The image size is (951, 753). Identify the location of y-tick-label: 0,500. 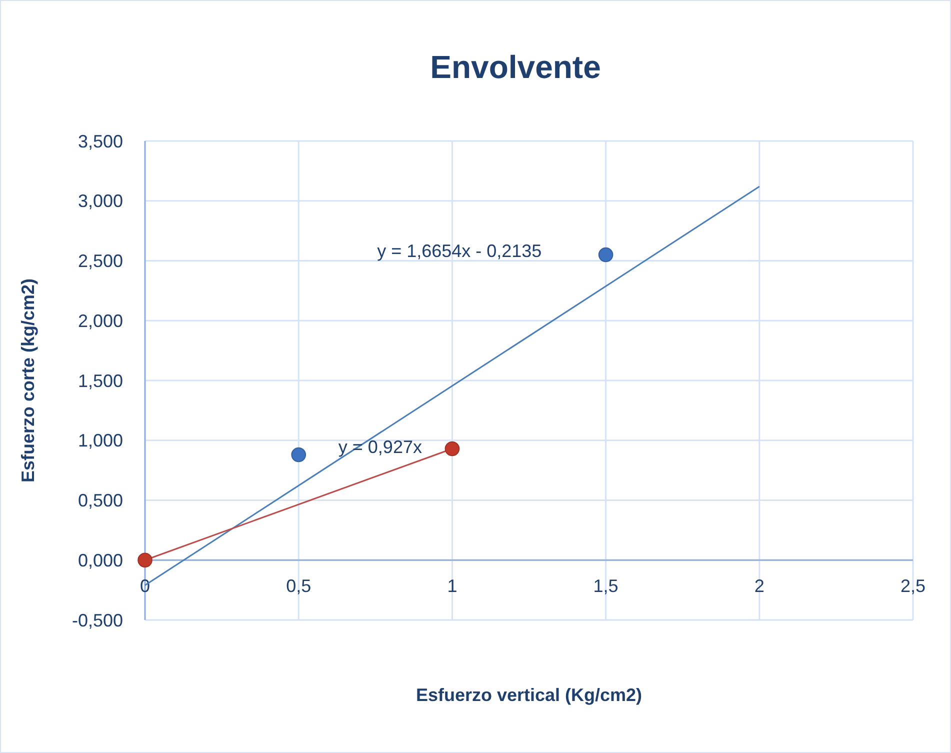
(100, 500).